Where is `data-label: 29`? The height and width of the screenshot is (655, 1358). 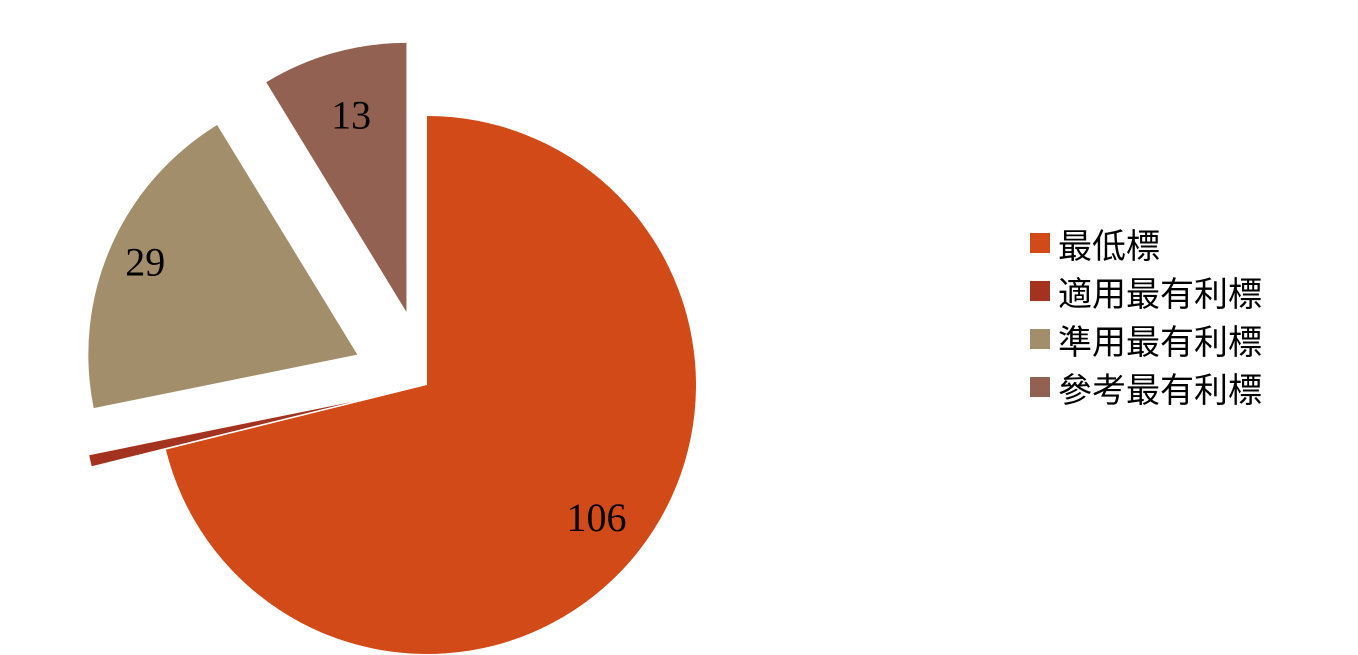 data-label: 29 is located at coordinates (145, 262).